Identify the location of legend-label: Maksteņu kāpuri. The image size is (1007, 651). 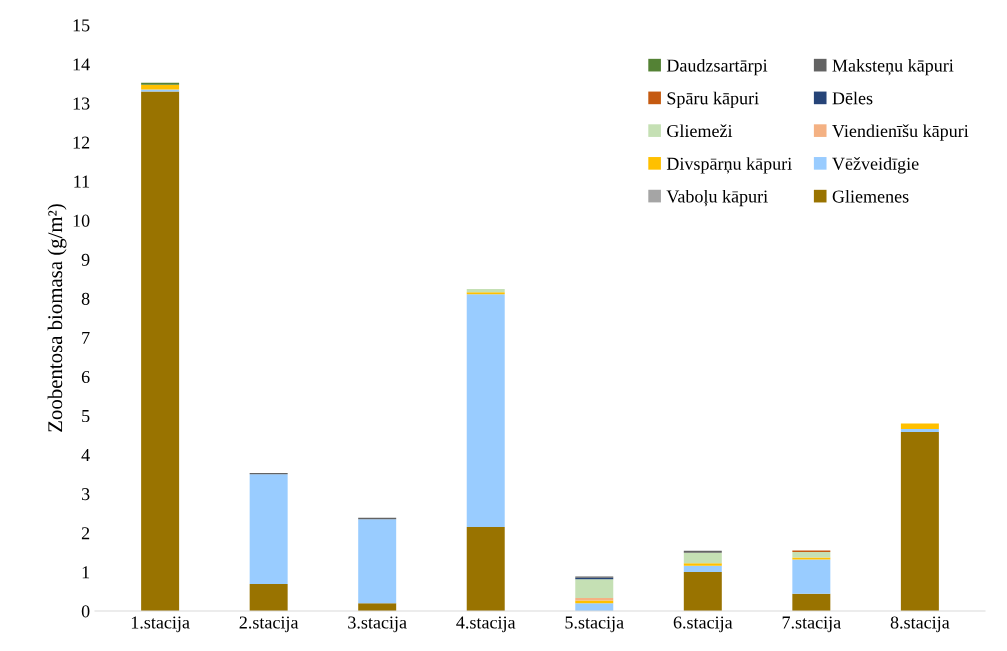
(893, 67).